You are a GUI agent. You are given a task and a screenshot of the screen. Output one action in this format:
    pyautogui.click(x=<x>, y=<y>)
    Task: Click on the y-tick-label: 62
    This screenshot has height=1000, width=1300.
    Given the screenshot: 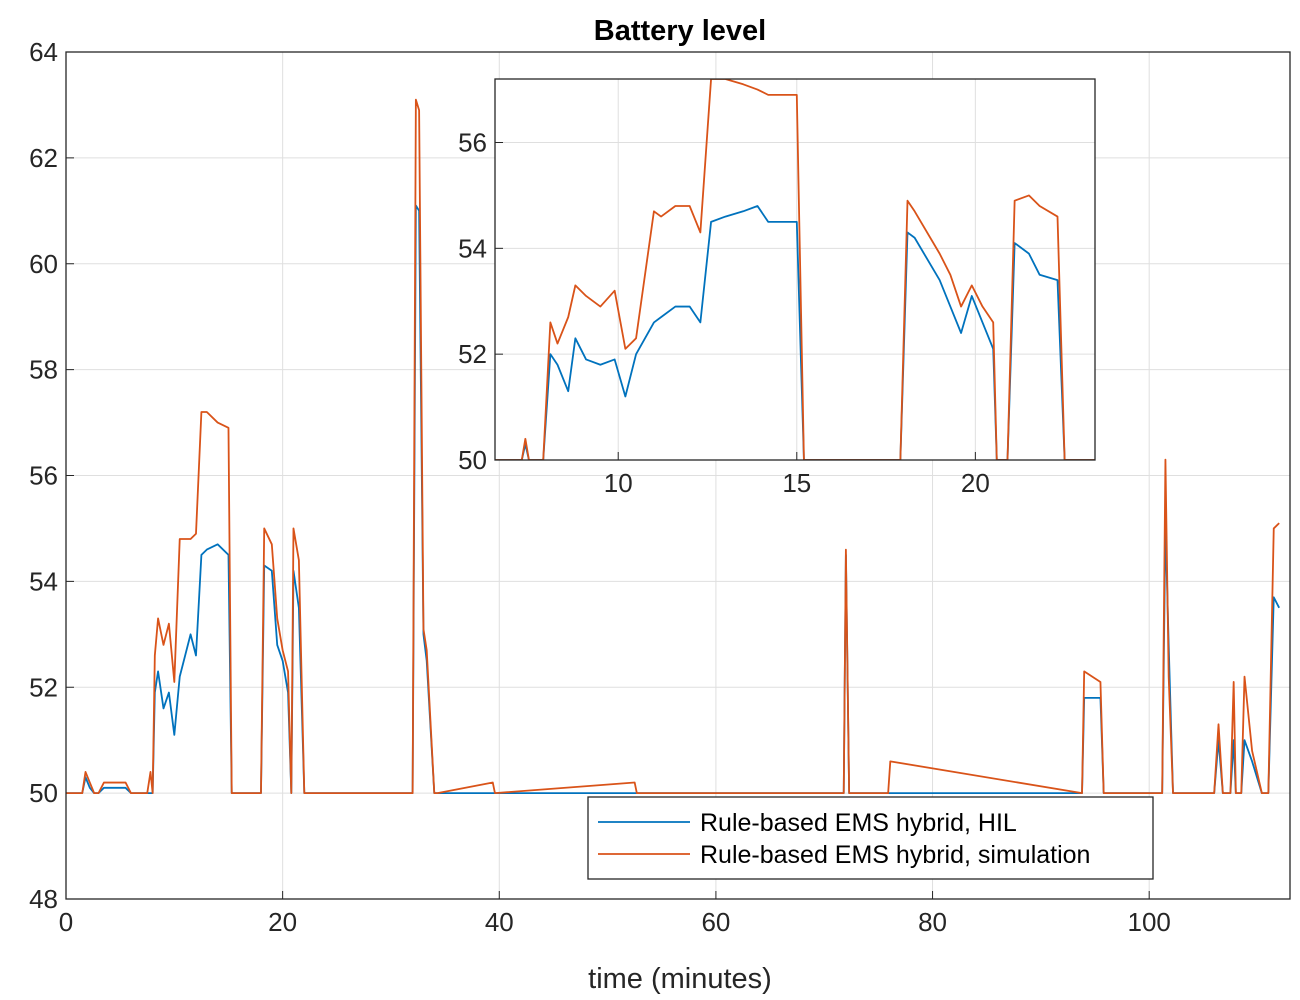 What is the action you would take?
    pyautogui.click(x=43, y=158)
    